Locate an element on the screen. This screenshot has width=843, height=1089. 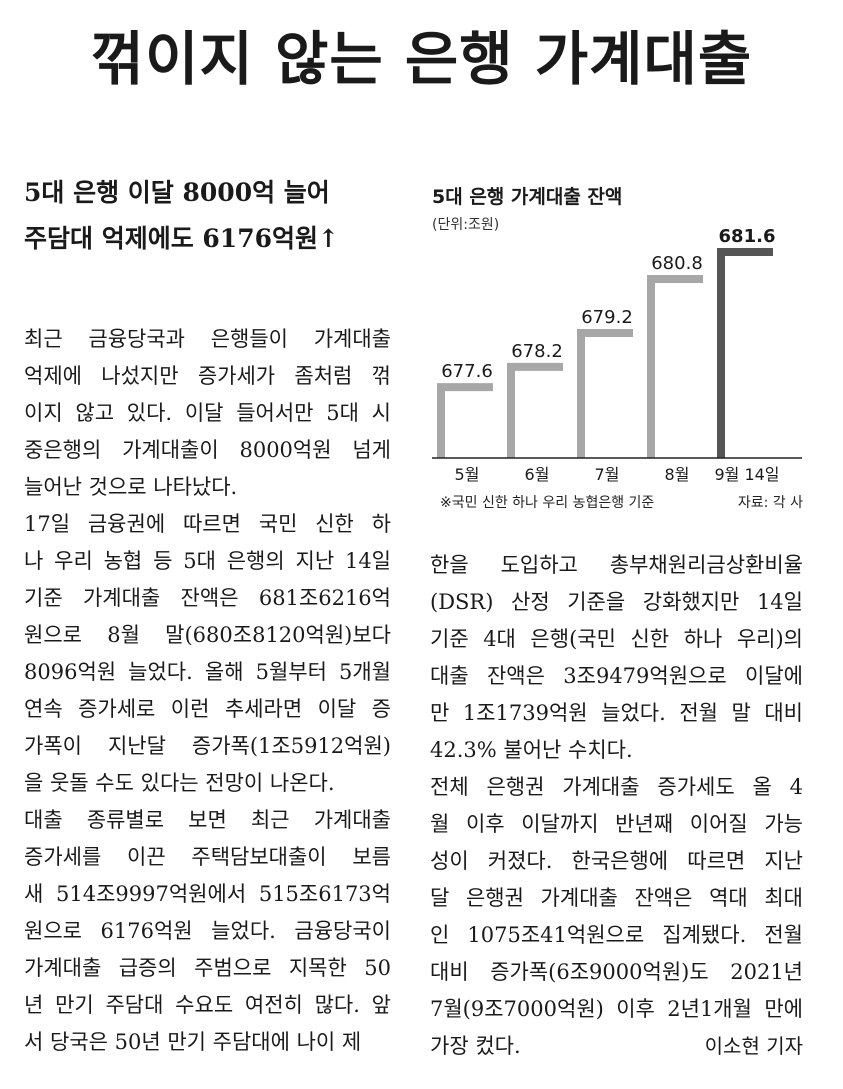
article-line: 늘어난 것으로 나타났다. is located at coordinates (131, 487).